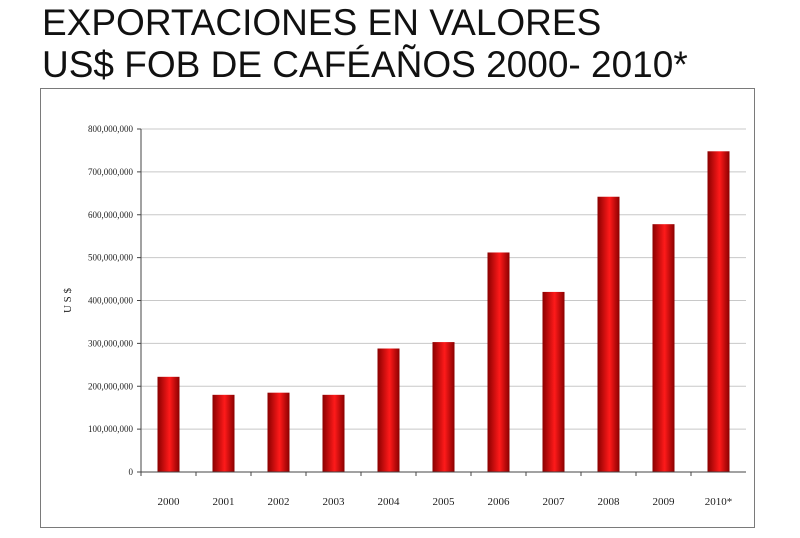 The image size is (800, 538). What do you see at coordinates (664, 502) in the screenshot?
I see `x-tick-label: 2009` at bounding box center [664, 502].